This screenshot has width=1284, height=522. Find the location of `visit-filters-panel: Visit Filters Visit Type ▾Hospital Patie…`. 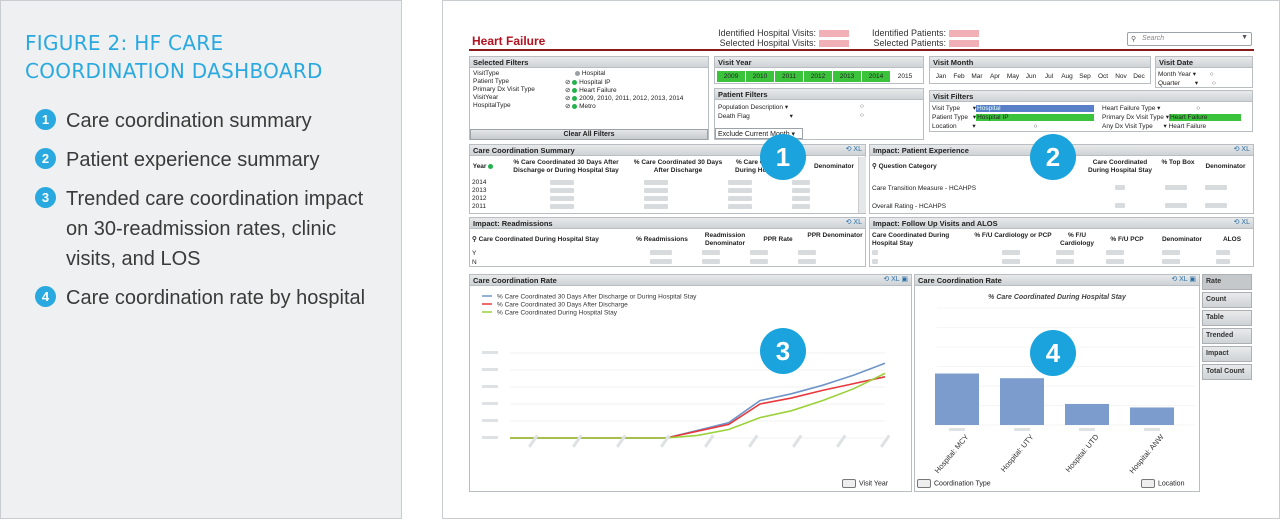

visit-filters-panel: Visit Filters Visit Type ▾Hospital Patie… is located at coordinates (1091, 111).